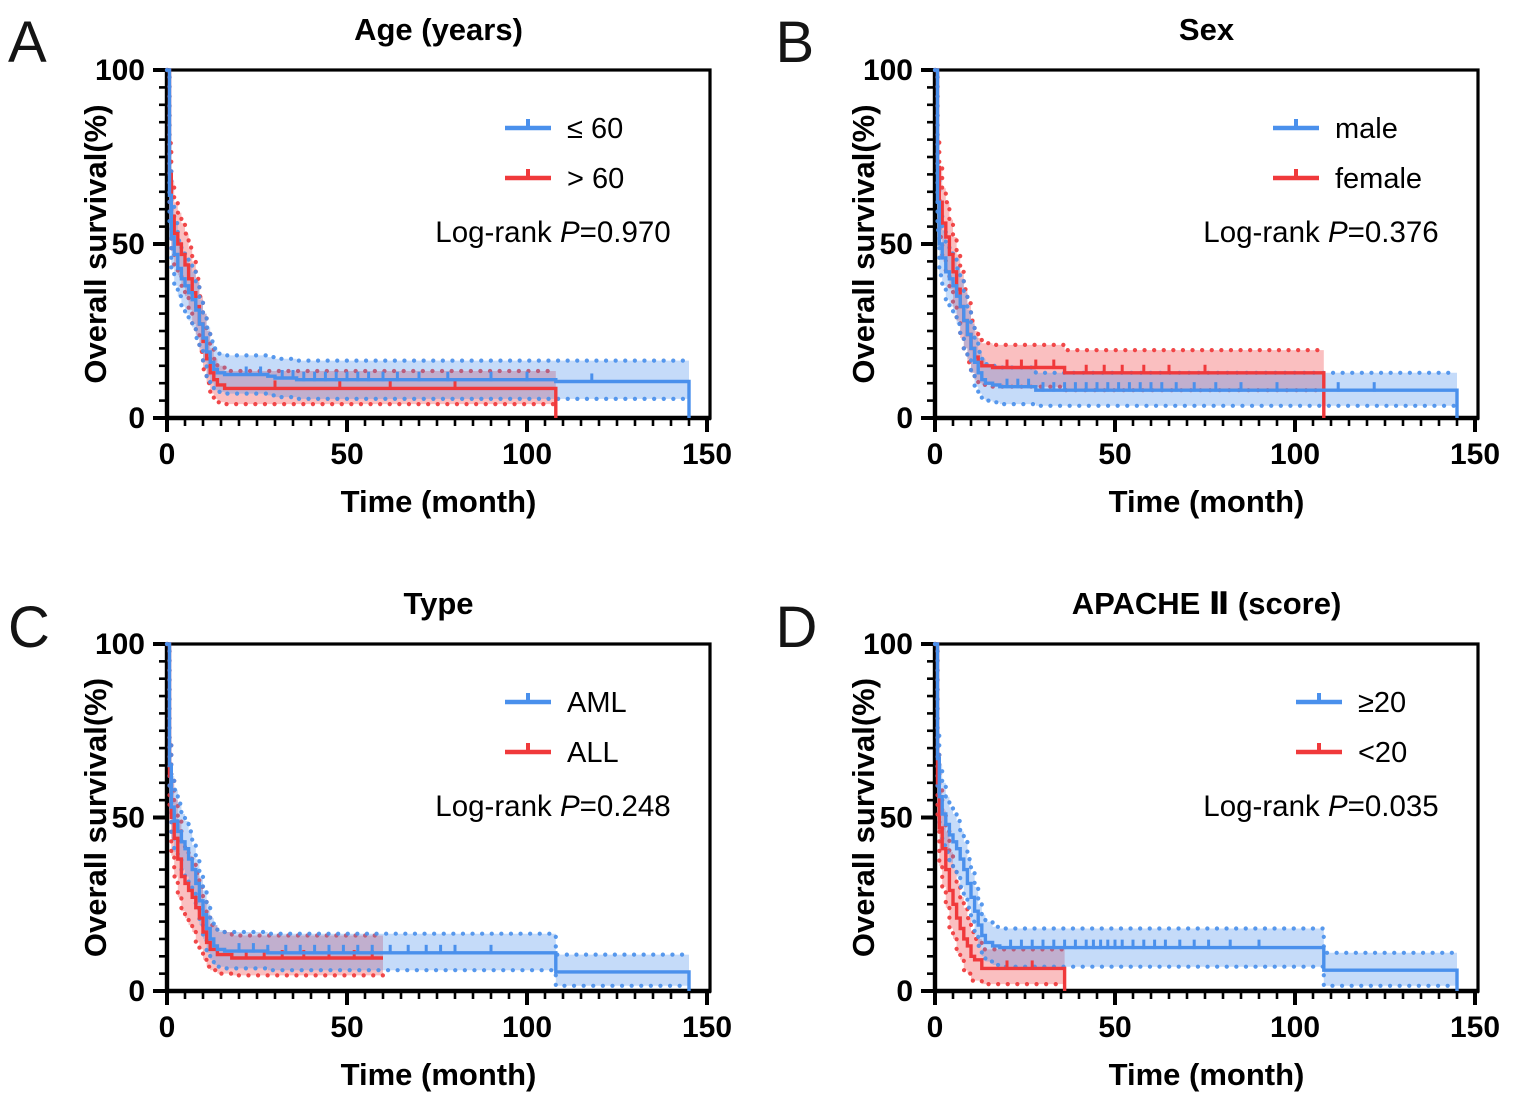  I want to click on legend-label: AML, so click(597, 703).